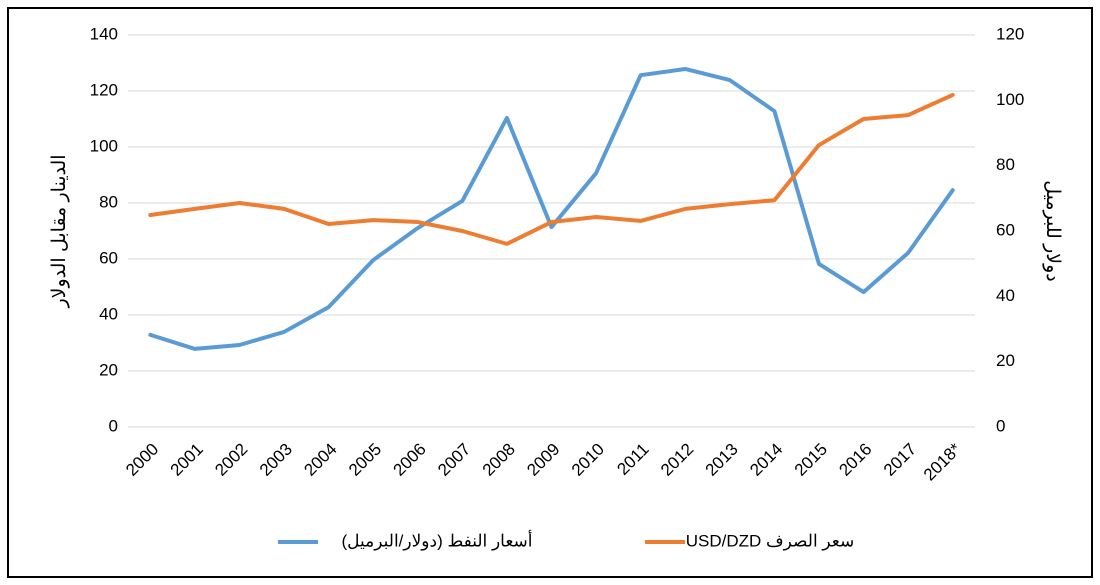 The width and height of the screenshot is (1100, 585). Describe the element at coordinates (770, 541) in the screenshot. I see `legend-label: سعر الصرف USD/DZD` at that location.